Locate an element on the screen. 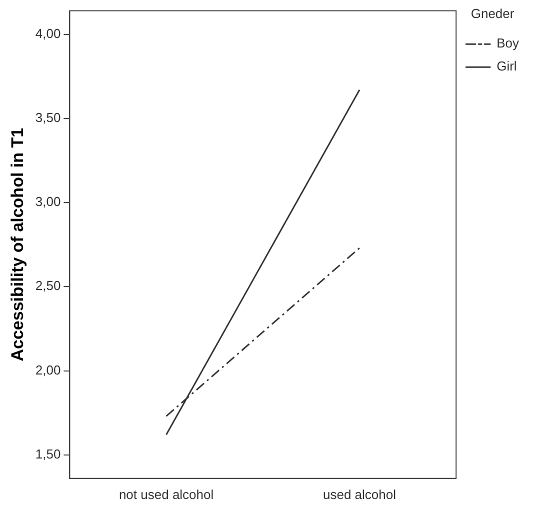 The height and width of the screenshot is (510, 533). y-tick-label: 1,50 is located at coordinates (48, 454).